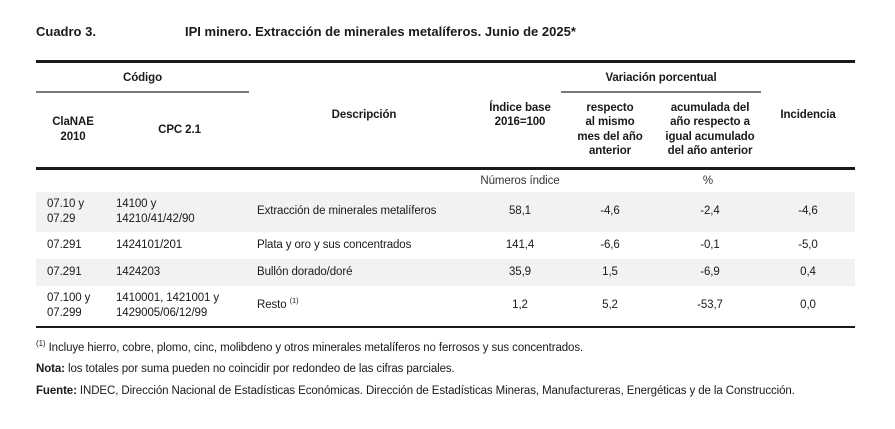 The image size is (895, 429). I want to click on cell-descripcion: Extracción de minerales metalíferos, so click(347, 211).